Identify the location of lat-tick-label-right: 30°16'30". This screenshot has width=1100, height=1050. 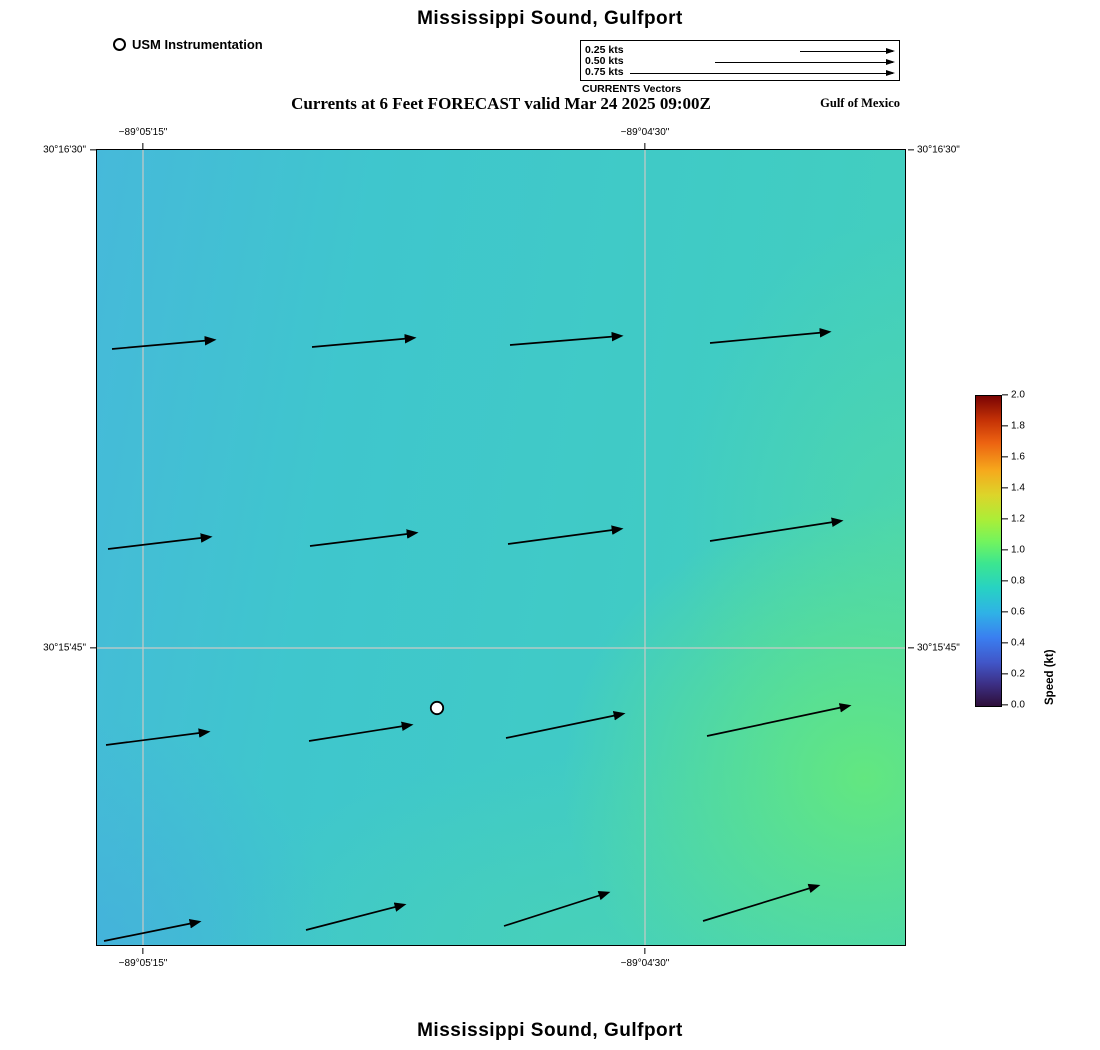
(938, 150).